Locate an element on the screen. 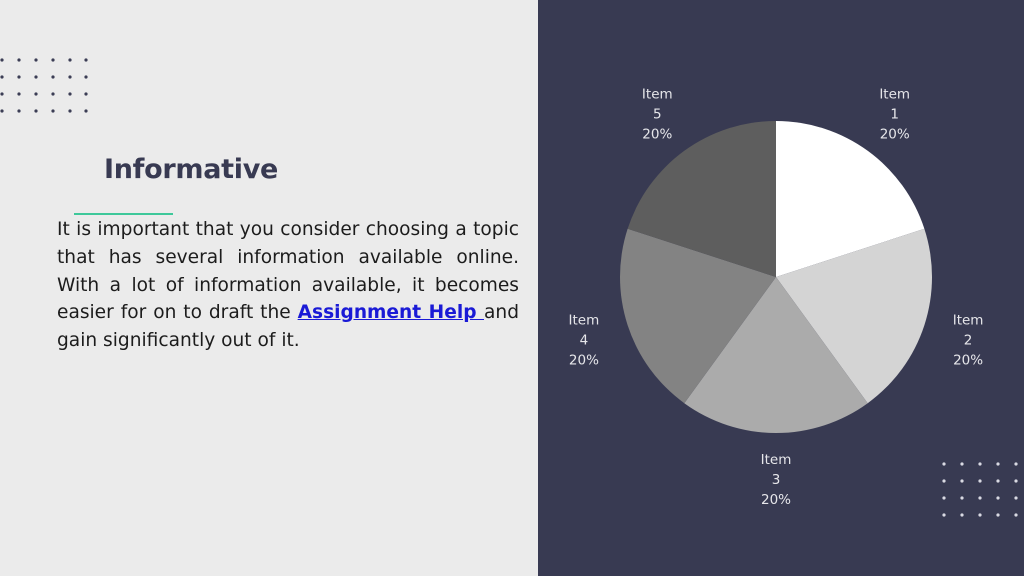  pie-label-item-1: Item 1 20% is located at coordinates (894, 115).